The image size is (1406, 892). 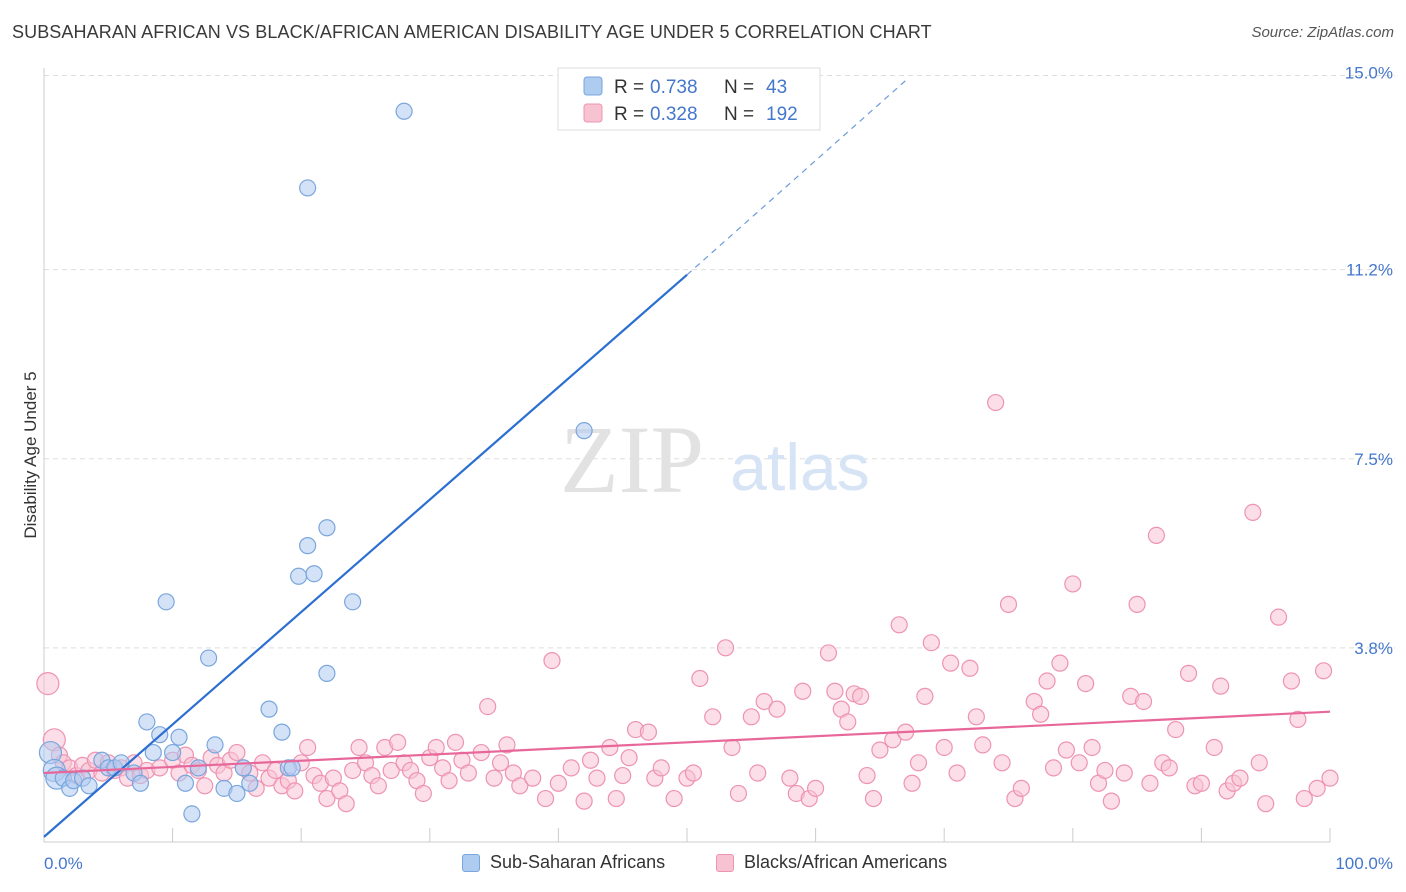 What do you see at coordinates (689, 99) in the screenshot?
I see `legend-top: R = 0.738 N = 43 R = 0.328 N = 192` at bounding box center [689, 99].